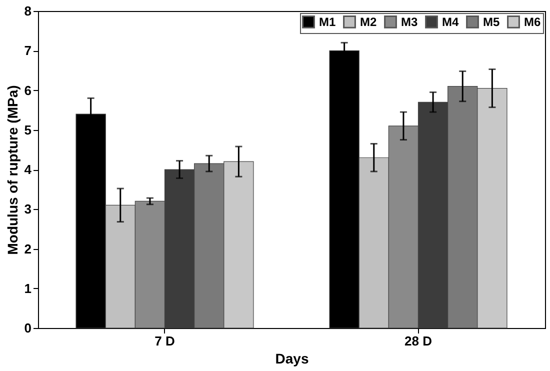 This screenshot has height=371, width=550. Describe the element at coordinates (28, 130) in the screenshot. I see `y-tick-label: 5` at that location.